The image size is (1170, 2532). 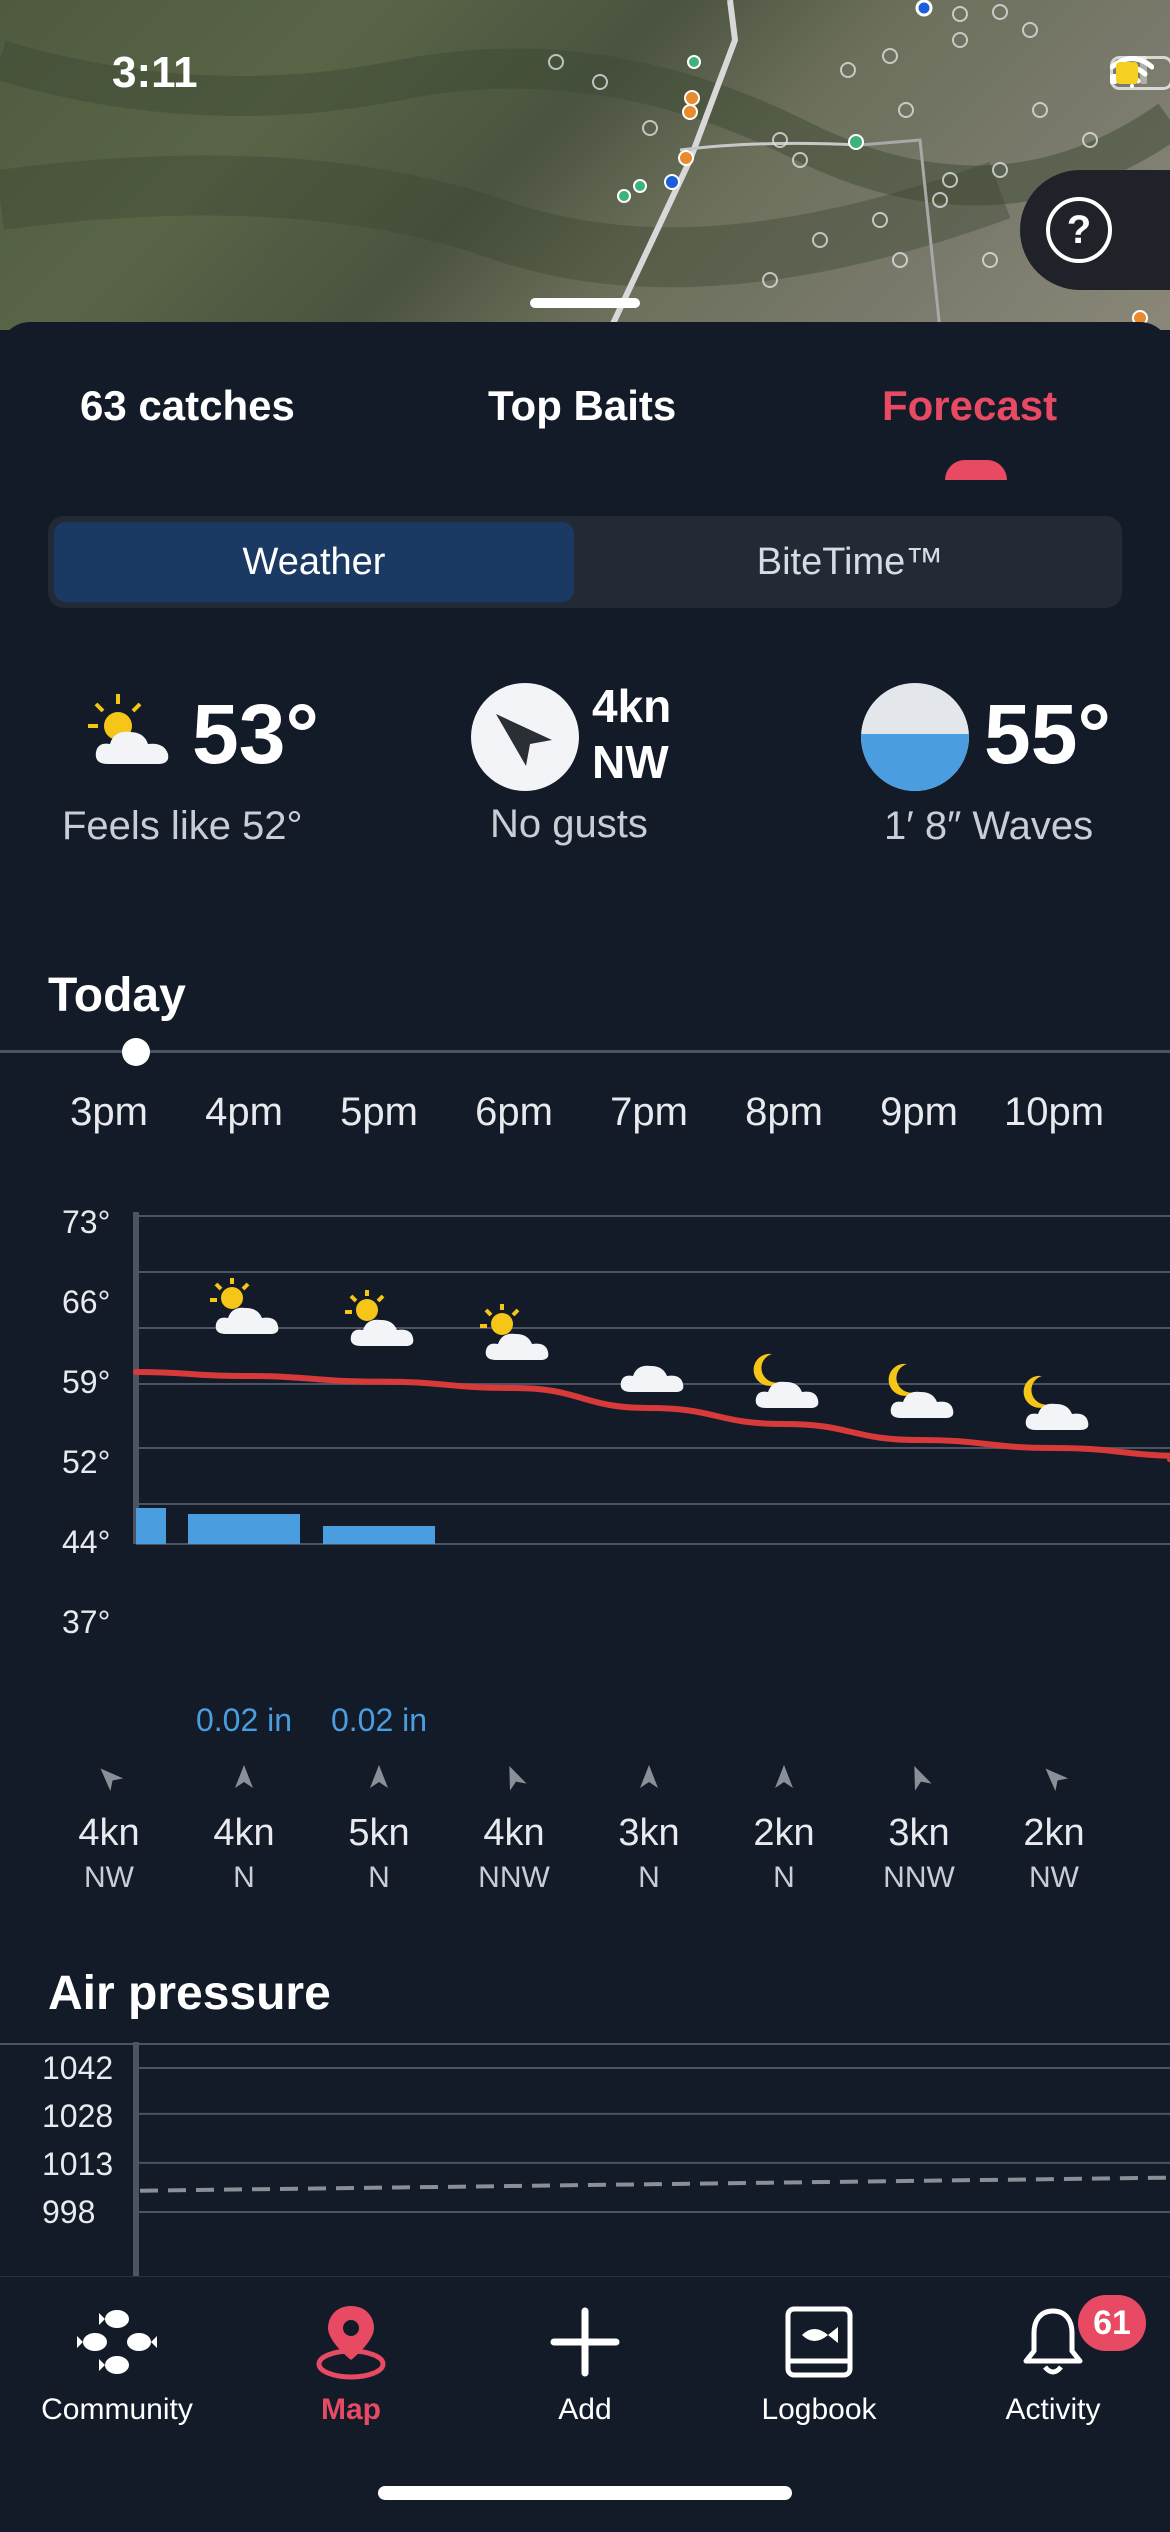 I want to click on hour-label: 7pm, so click(x=649, y=1112).